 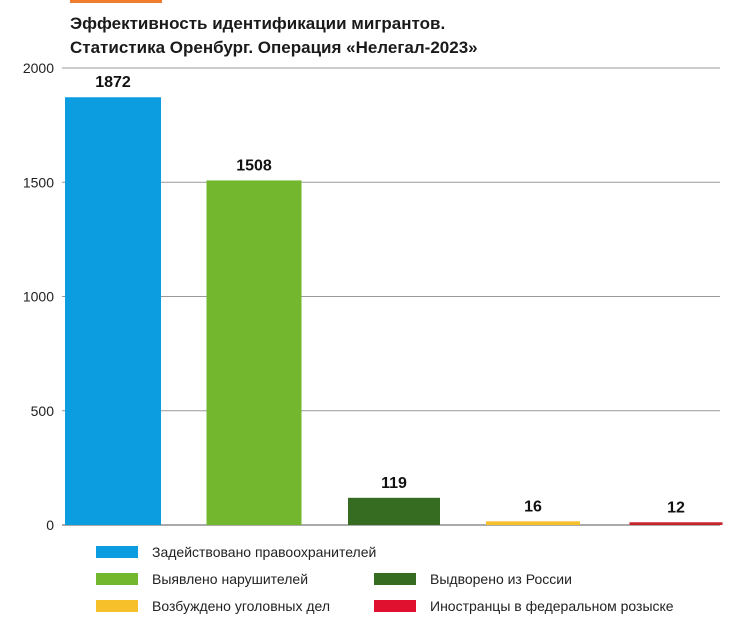 What do you see at coordinates (533, 506) in the screenshot?
I see `bar-value-label: 16` at bounding box center [533, 506].